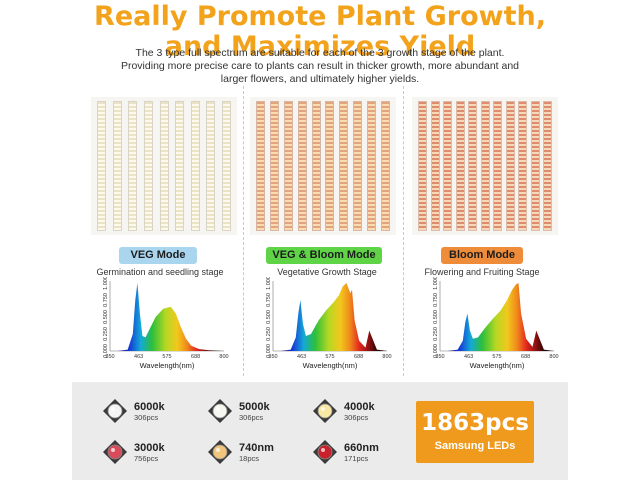 This screenshot has width=640, height=480. Describe the element at coordinates (324, 255) in the screenshot. I see `veg-bloom-mode-badge: VEG & Bloom Mode` at that location.